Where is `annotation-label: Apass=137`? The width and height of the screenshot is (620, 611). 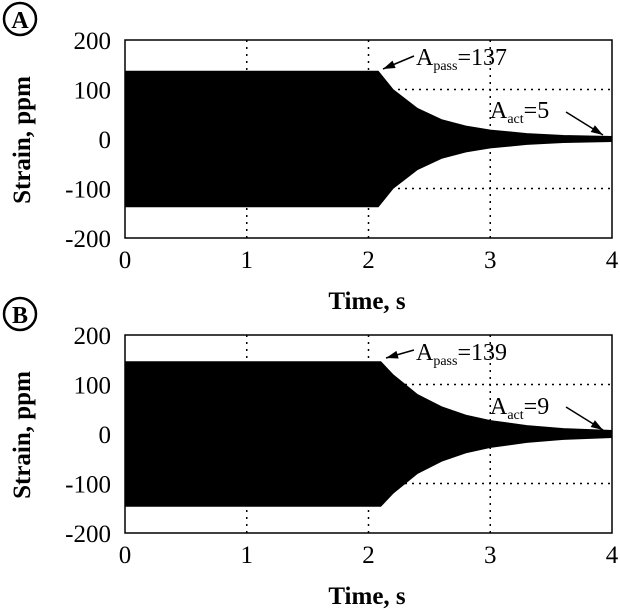
annotation-label: Apass=137 is located at coordinates (461, 59).